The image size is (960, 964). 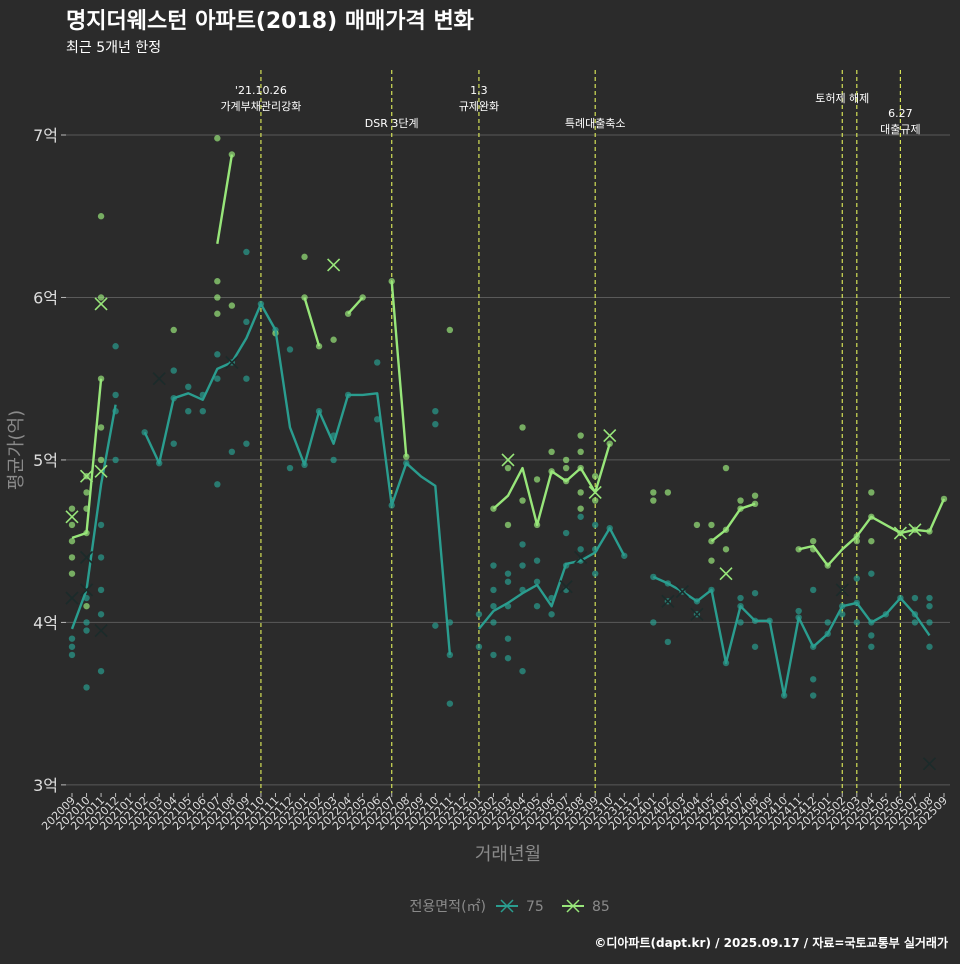 I want to click on policy-annotation-label: 규제완화, so click(x=479, y=106).